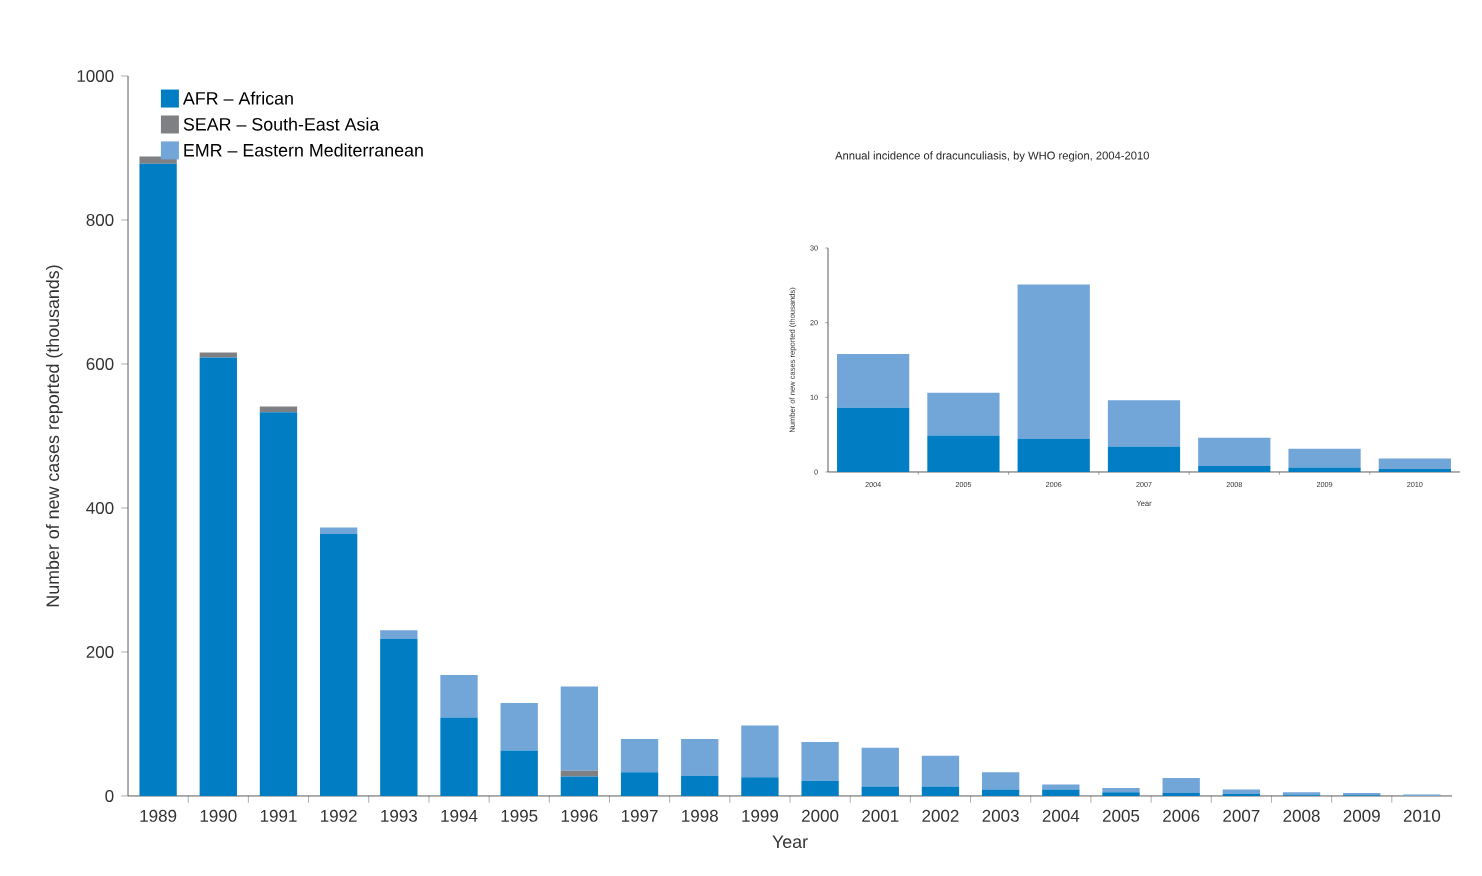 The height and width of the screenshot is (876, 1482). I want to click on x-tick-label: 2003, so click(1000, 815).